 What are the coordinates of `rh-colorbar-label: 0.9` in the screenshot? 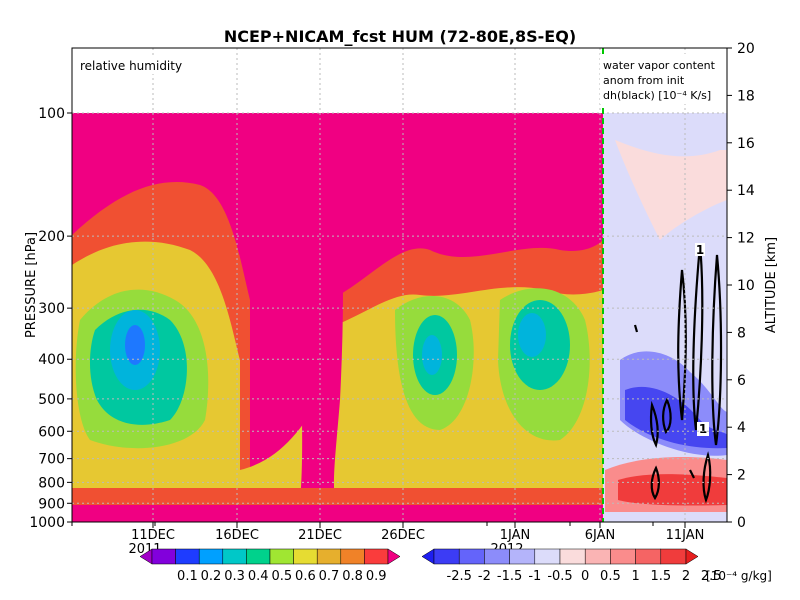 It's located at (376, 576).